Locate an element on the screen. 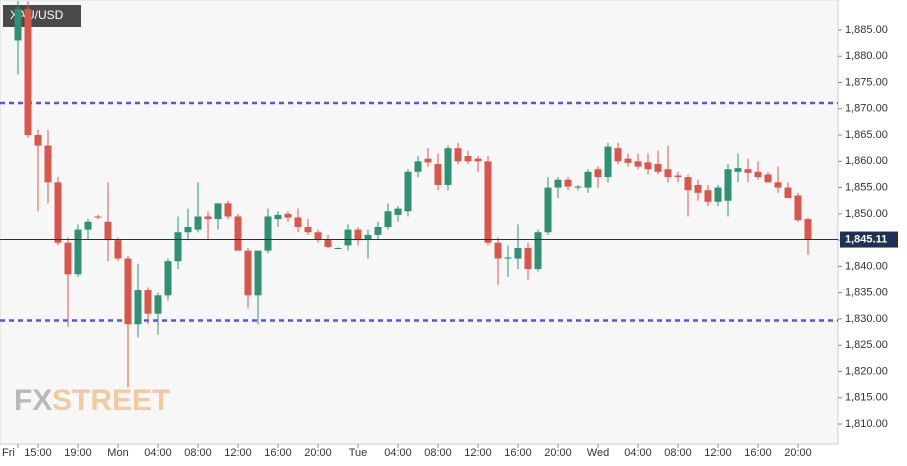 This screenshot has height=466, width=907. y-tick-label: 1,825.00 is located at coordinates (866, 345).